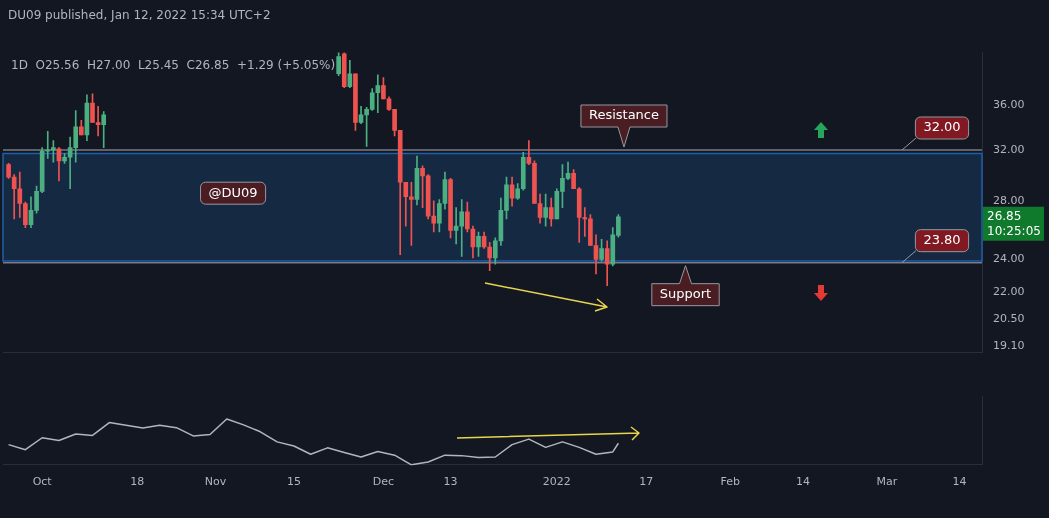 This screenshot has height=518, width=1049. Describe the element at coordinates (215, 482) in the screenshot. I see `x-tick-label: Nov` at that location.